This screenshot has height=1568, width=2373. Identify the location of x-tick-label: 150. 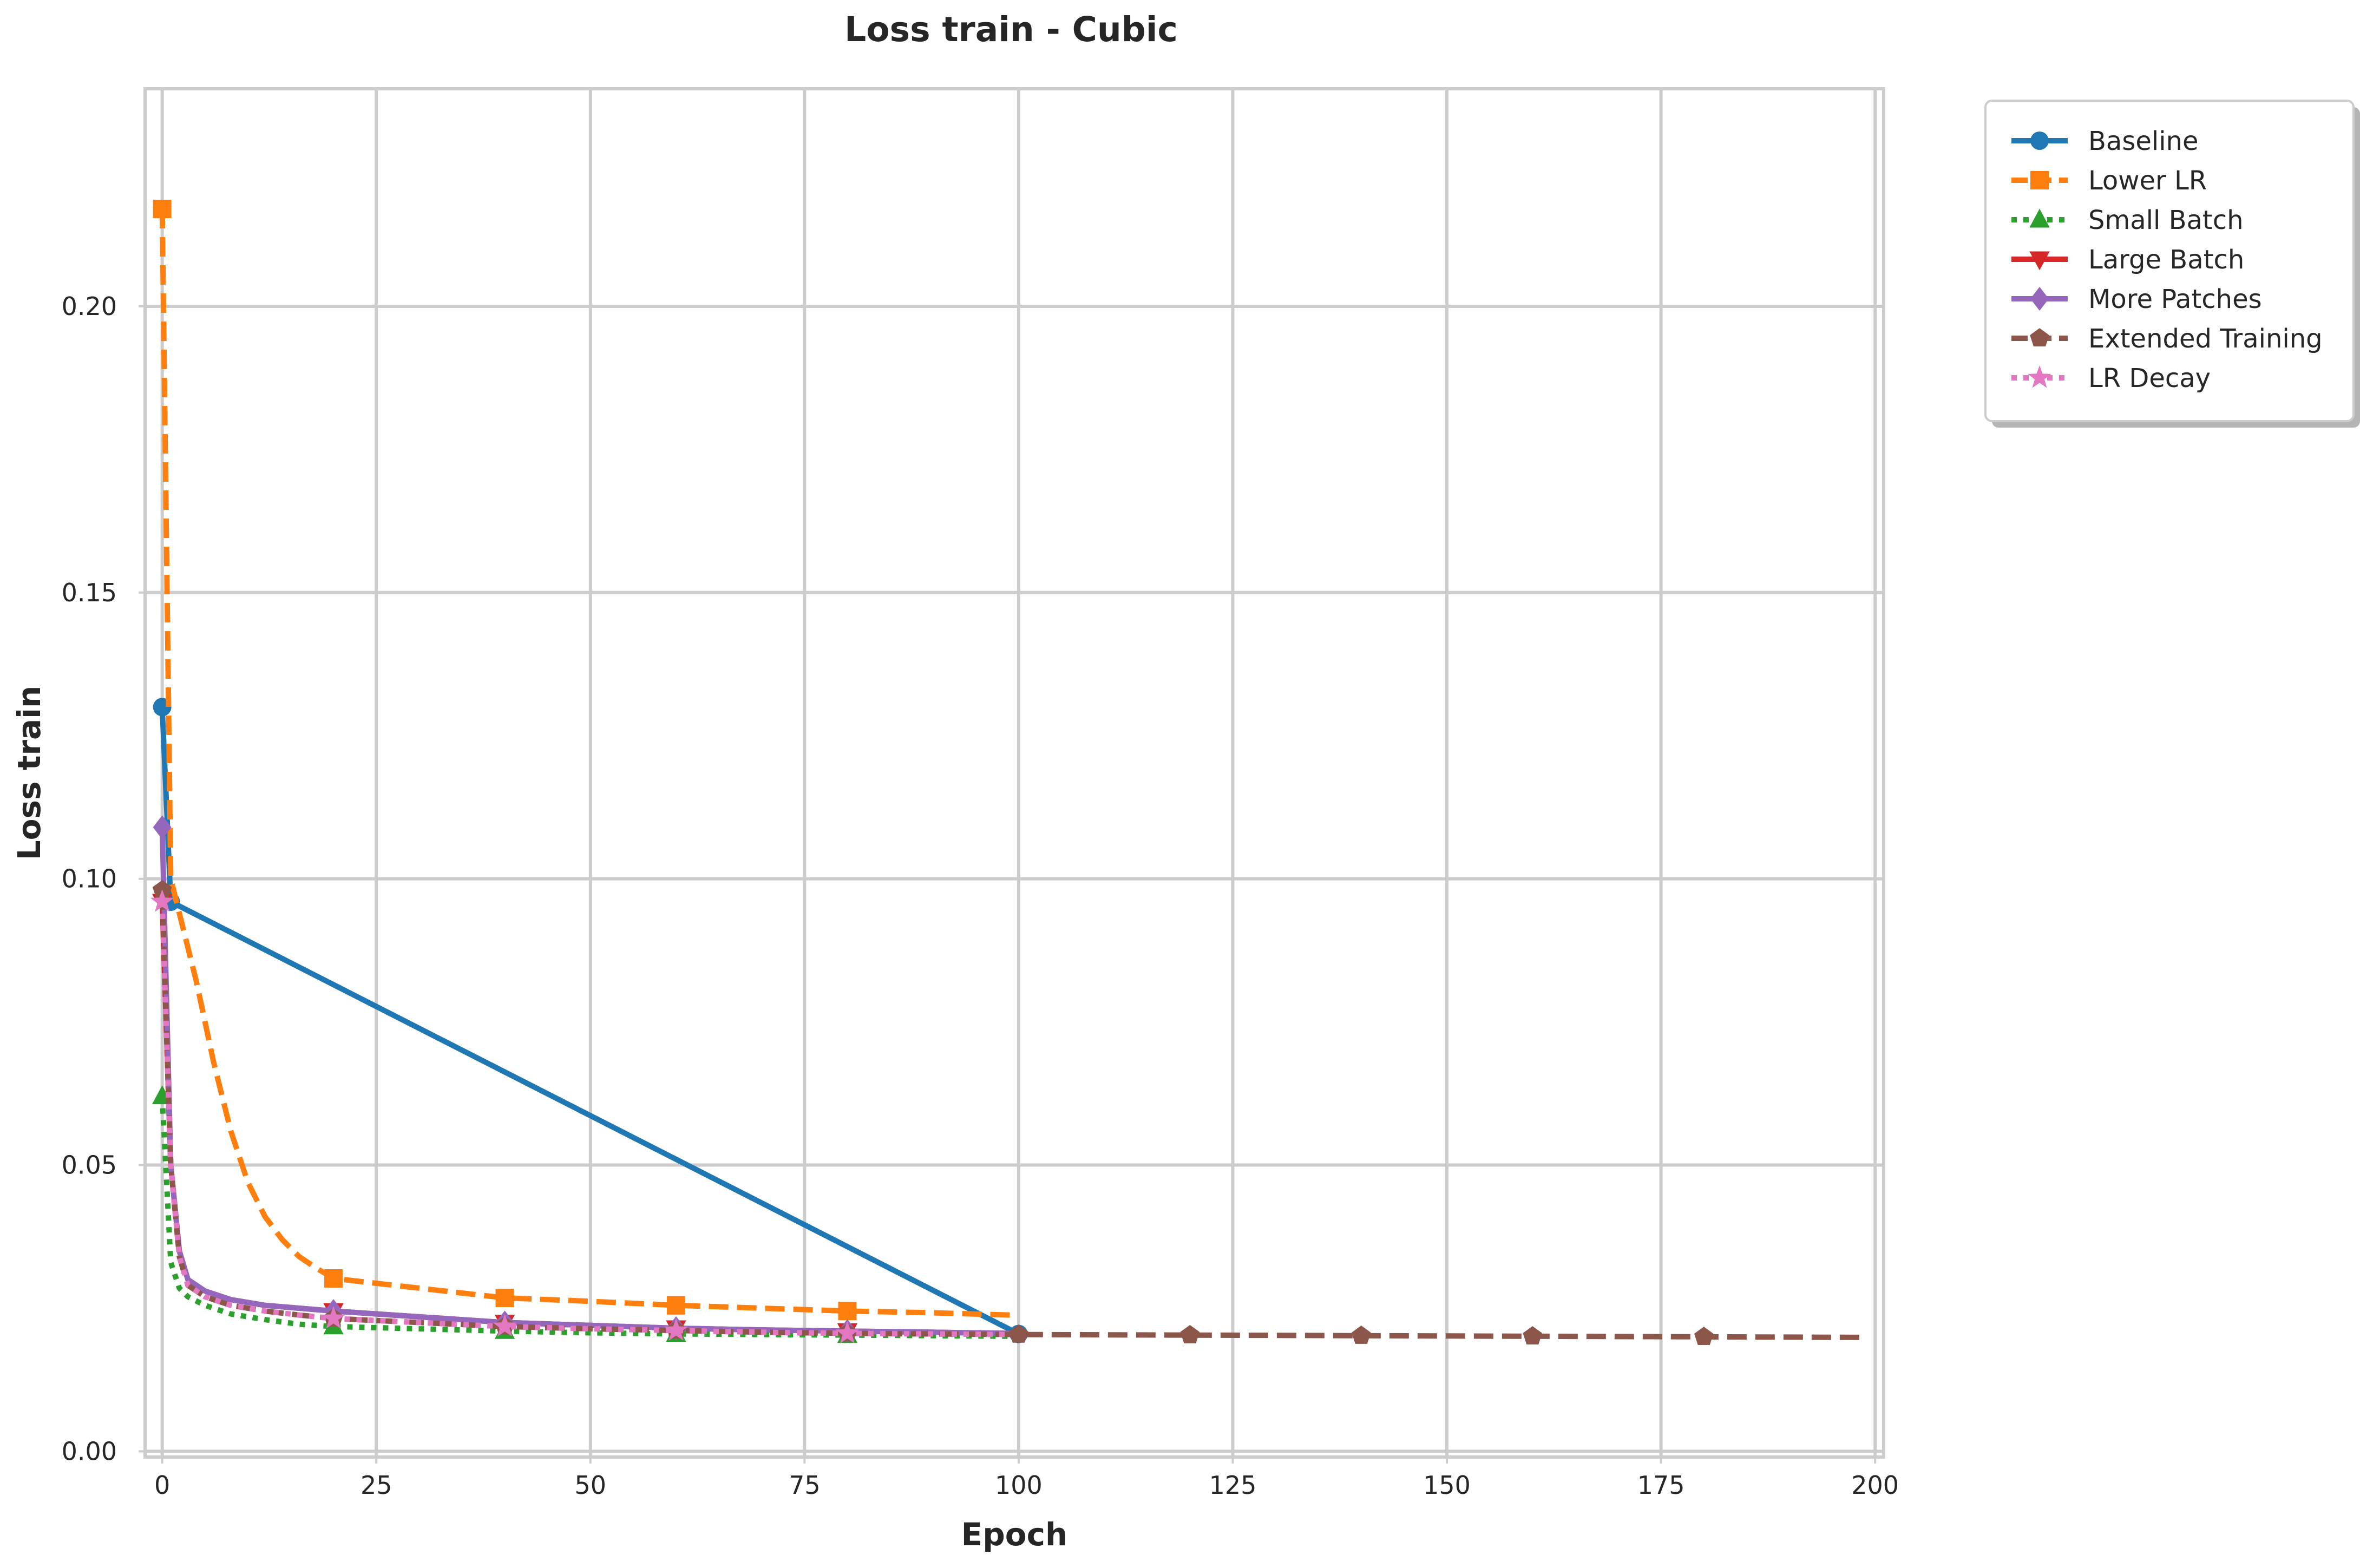
(1447, 1485).